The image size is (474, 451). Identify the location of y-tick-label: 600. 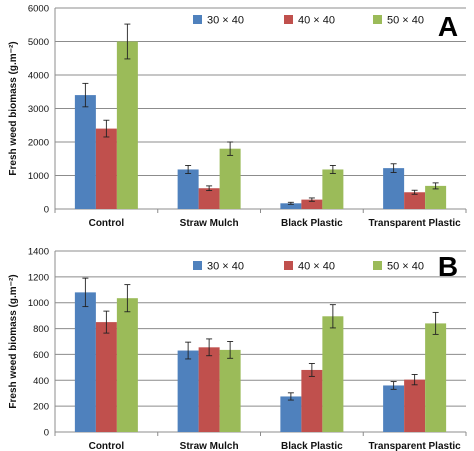
(41, 355).